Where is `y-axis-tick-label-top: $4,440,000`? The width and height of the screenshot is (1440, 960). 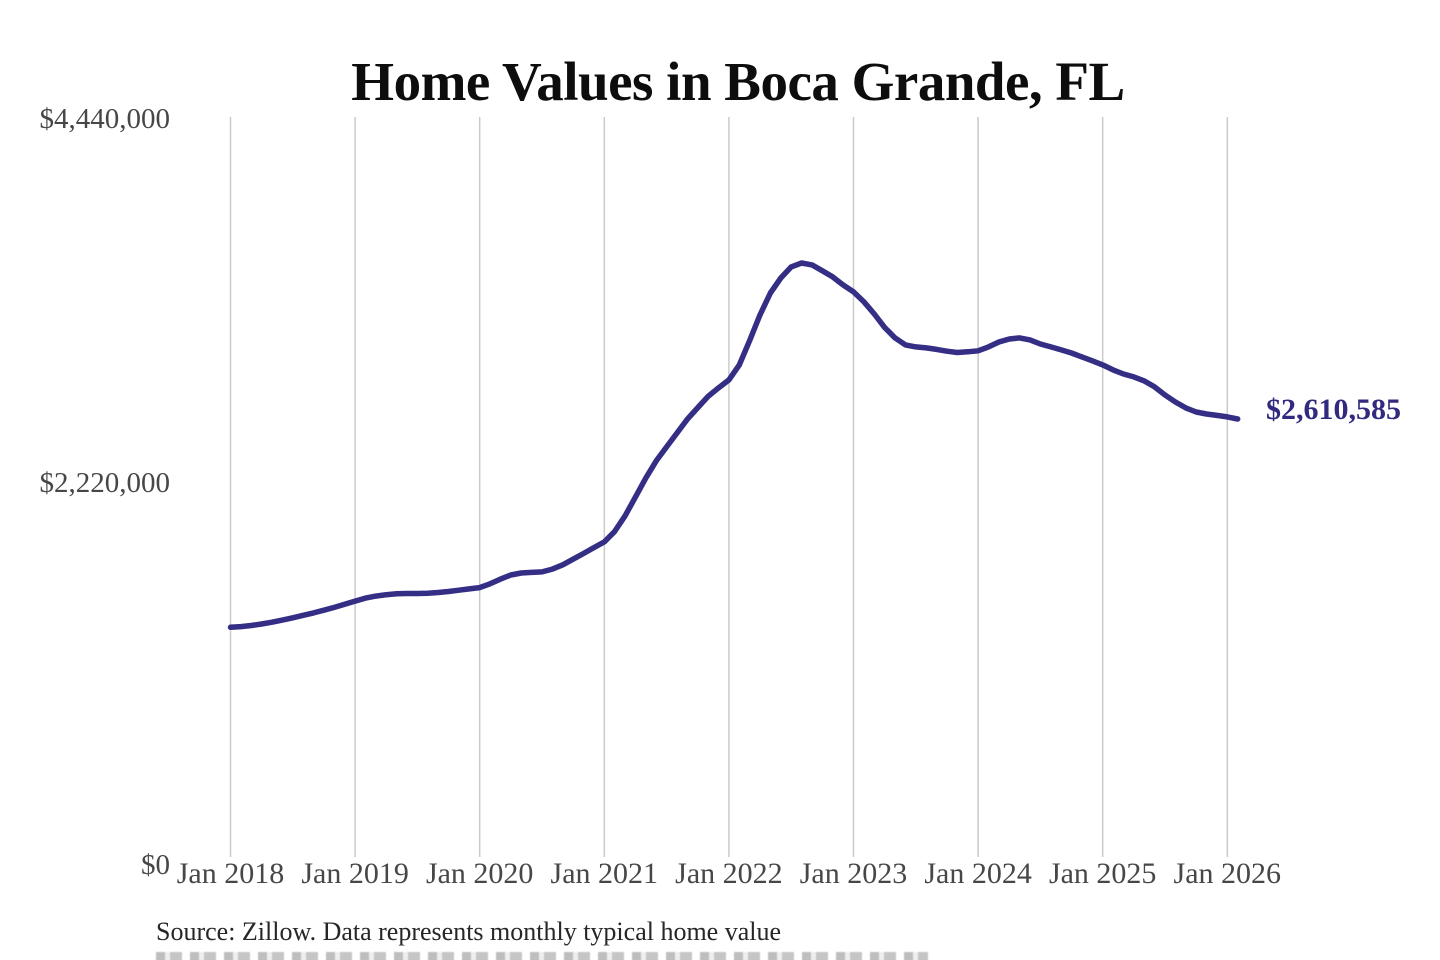
y-axis-tick-label-top: $4,440,000 is located at coordinates (105, 119).